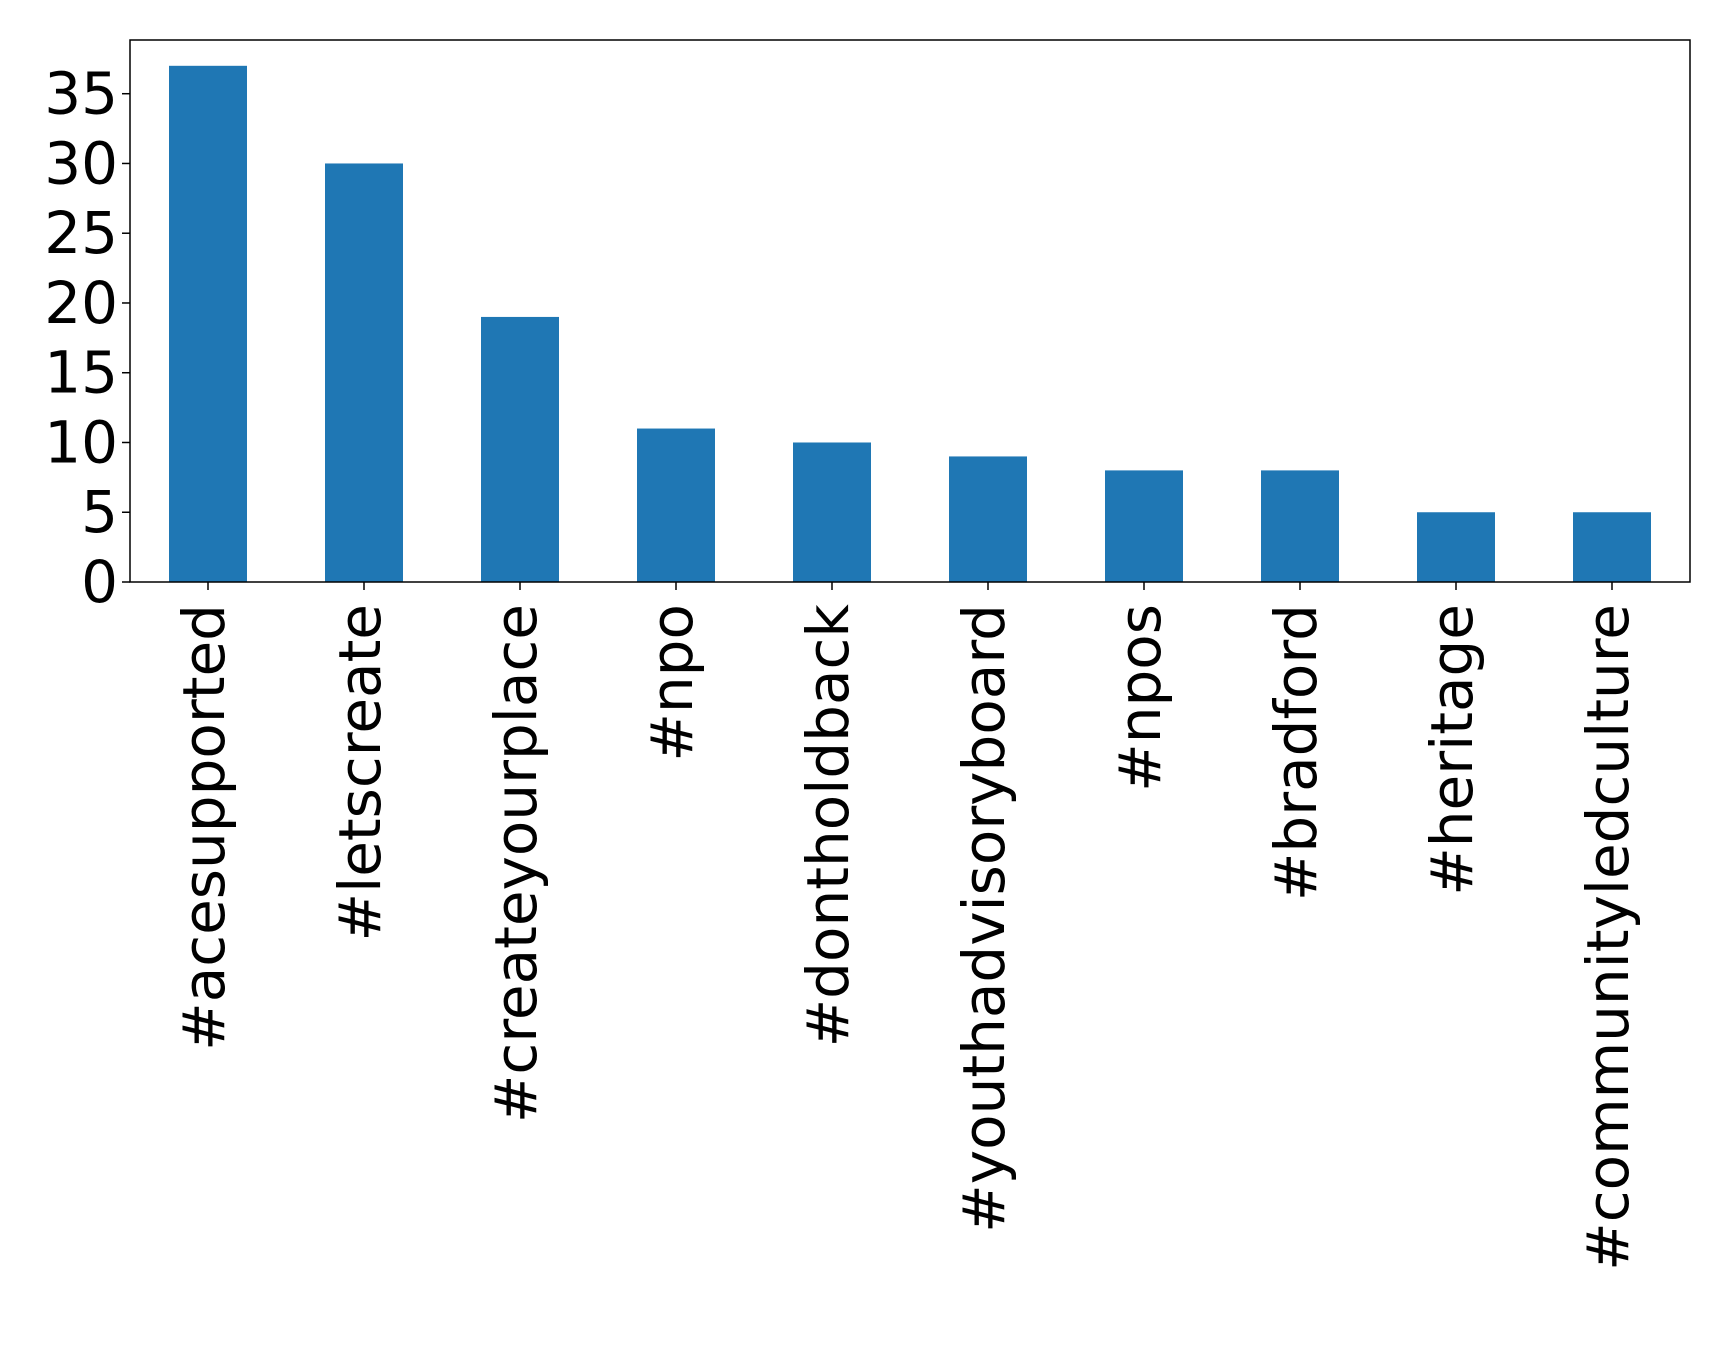 The height and width of the screenshot is (1351, 1719). Describe the element at coordinates (360, 772) in the screenshot. I see `x-tick-label: #letscreate` at that location.